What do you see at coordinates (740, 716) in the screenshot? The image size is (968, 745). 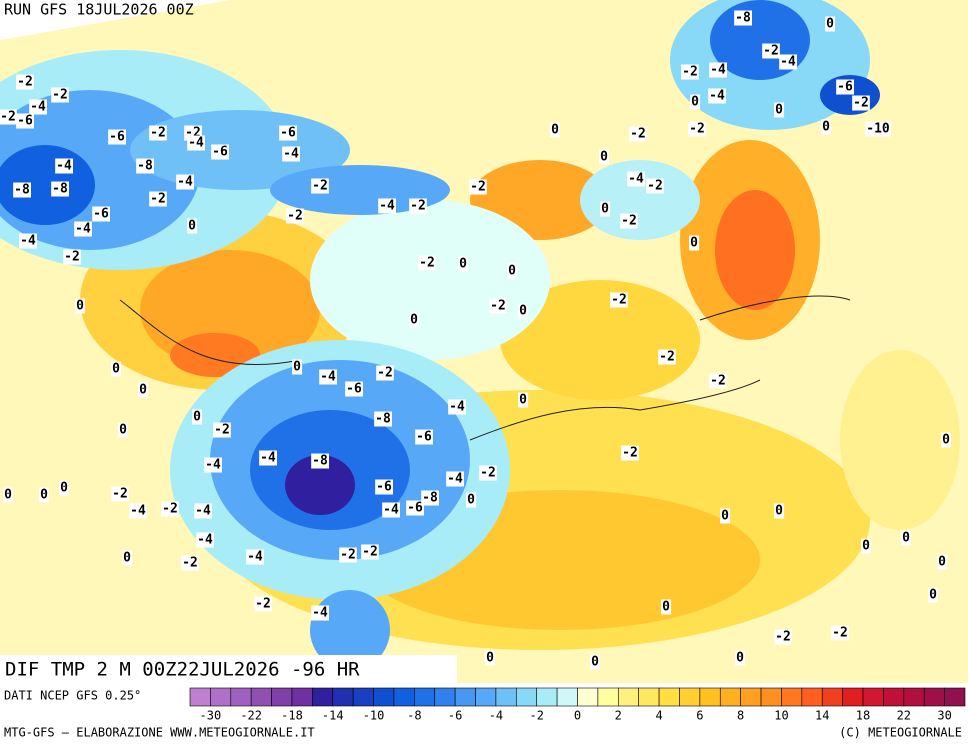 I see `colorbar-tick-label: 8` at bounding box center [740, 716].